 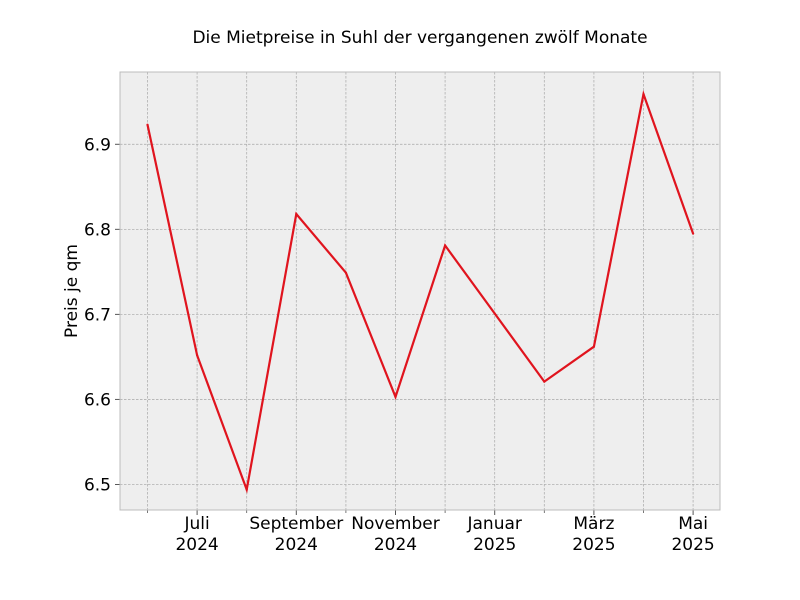 I want to click on x-tick-label-month: Mai, so click(x=693, y=524).